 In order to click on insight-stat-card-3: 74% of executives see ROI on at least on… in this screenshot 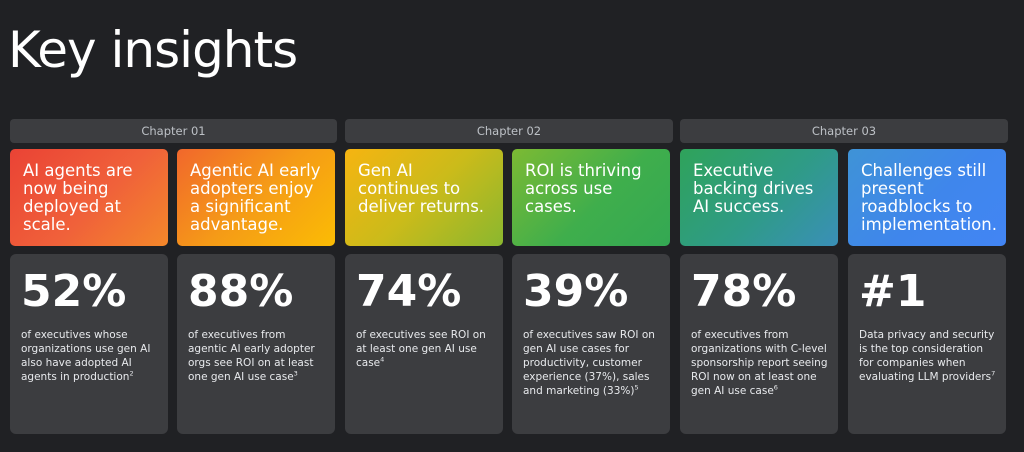, I will do `click(424, 344)`.